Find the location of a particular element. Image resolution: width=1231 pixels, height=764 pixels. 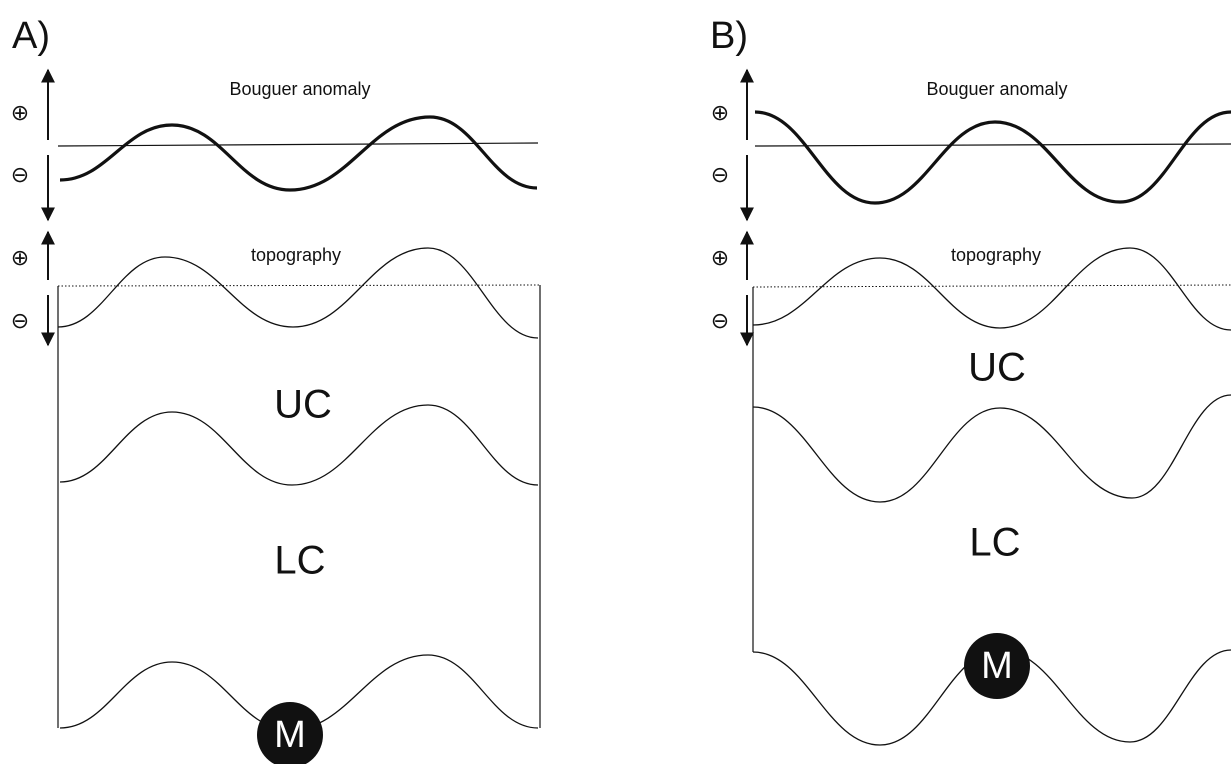

panel-label: B) is located at coordinates (729, 36).